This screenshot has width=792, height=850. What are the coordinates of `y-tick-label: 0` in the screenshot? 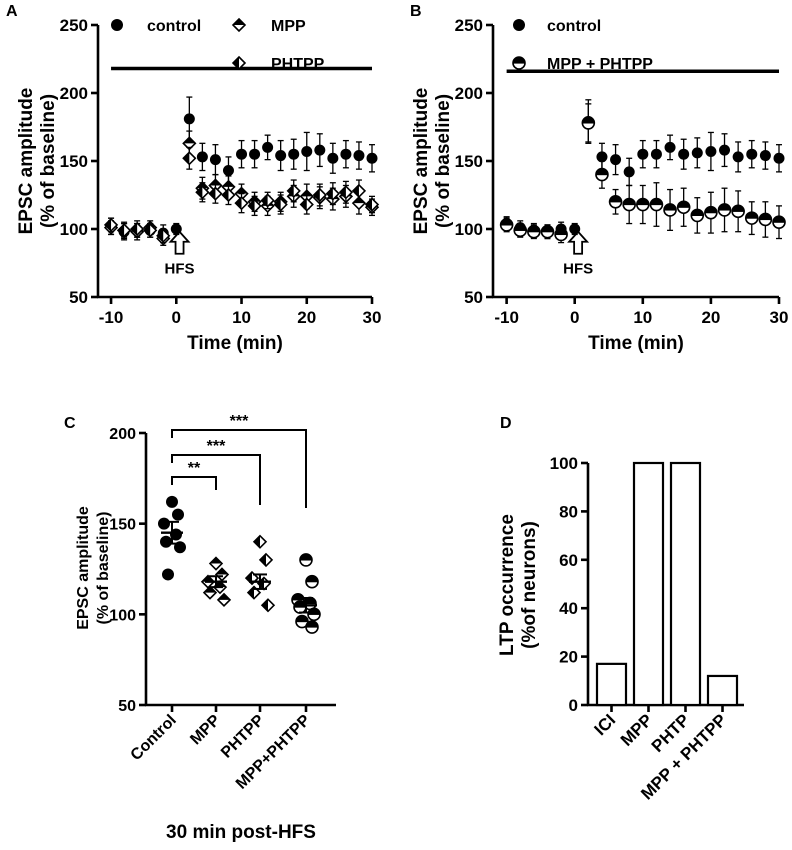 It's located at (573, 705).